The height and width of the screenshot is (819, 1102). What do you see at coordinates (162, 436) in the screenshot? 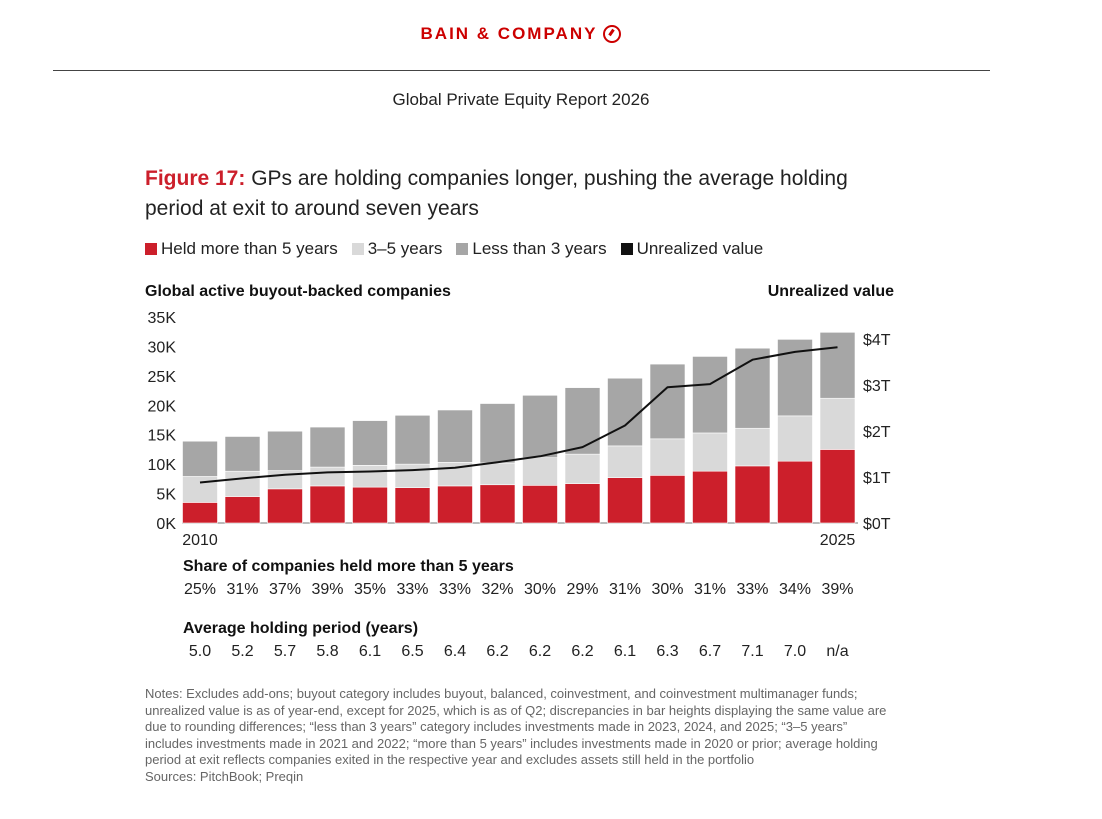
I see `y-left-tick-label: 15K` at bounding box center [162, 436].